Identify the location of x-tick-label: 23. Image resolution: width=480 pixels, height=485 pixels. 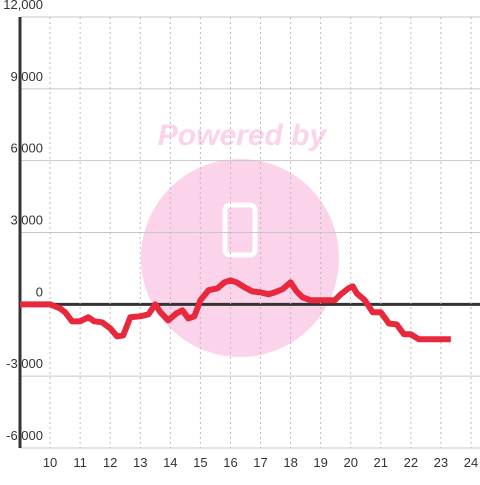
(441, 462).